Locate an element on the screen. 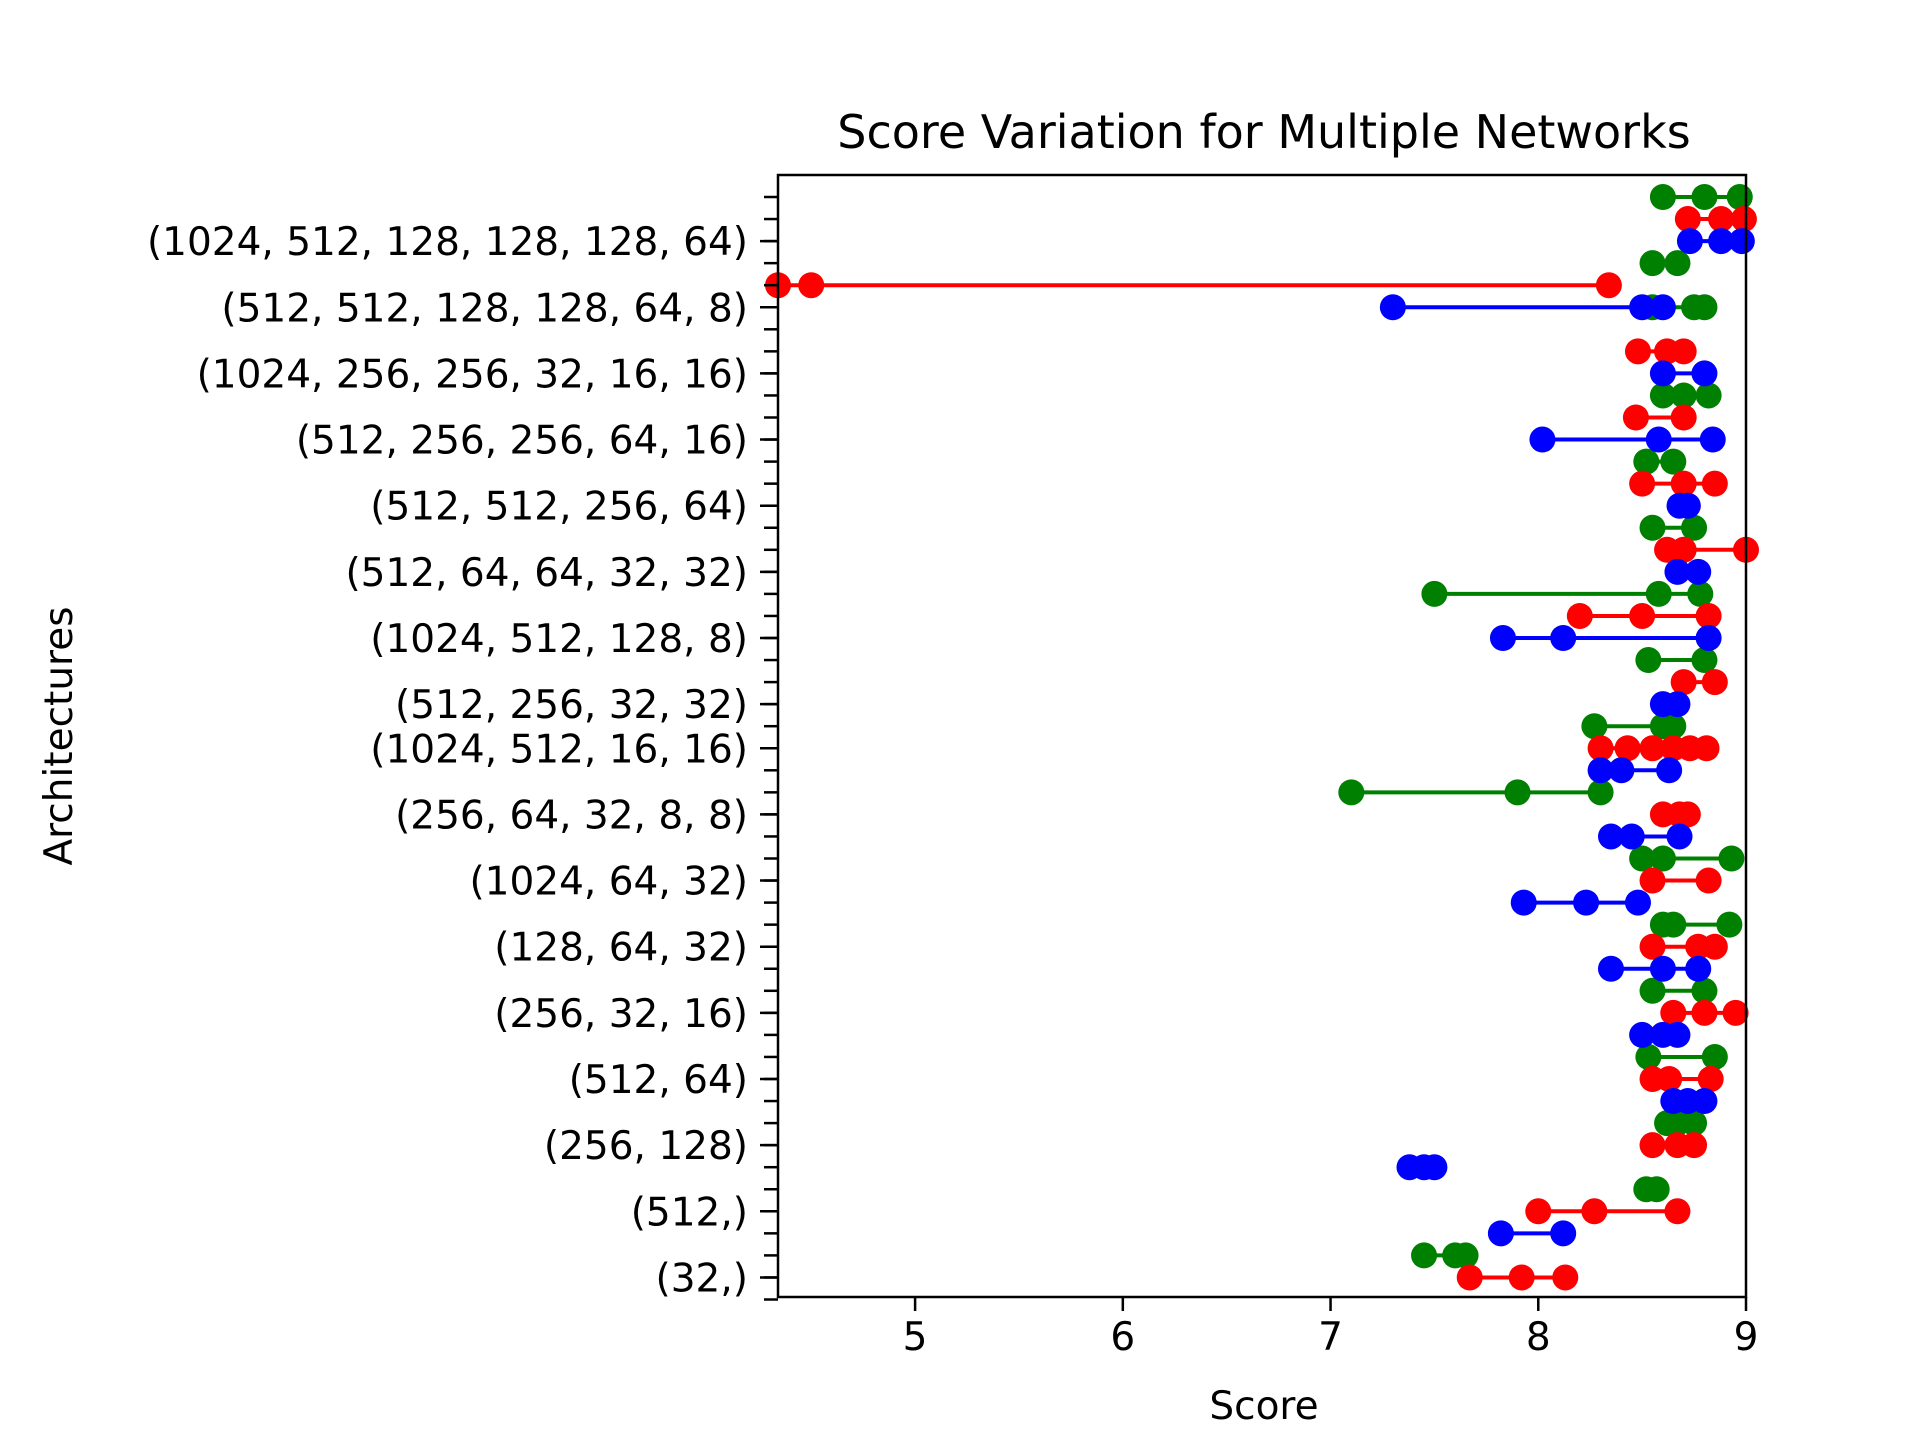  y-tick-label: (1024, 512, 16, 16) is located at coordinates (559, 749).